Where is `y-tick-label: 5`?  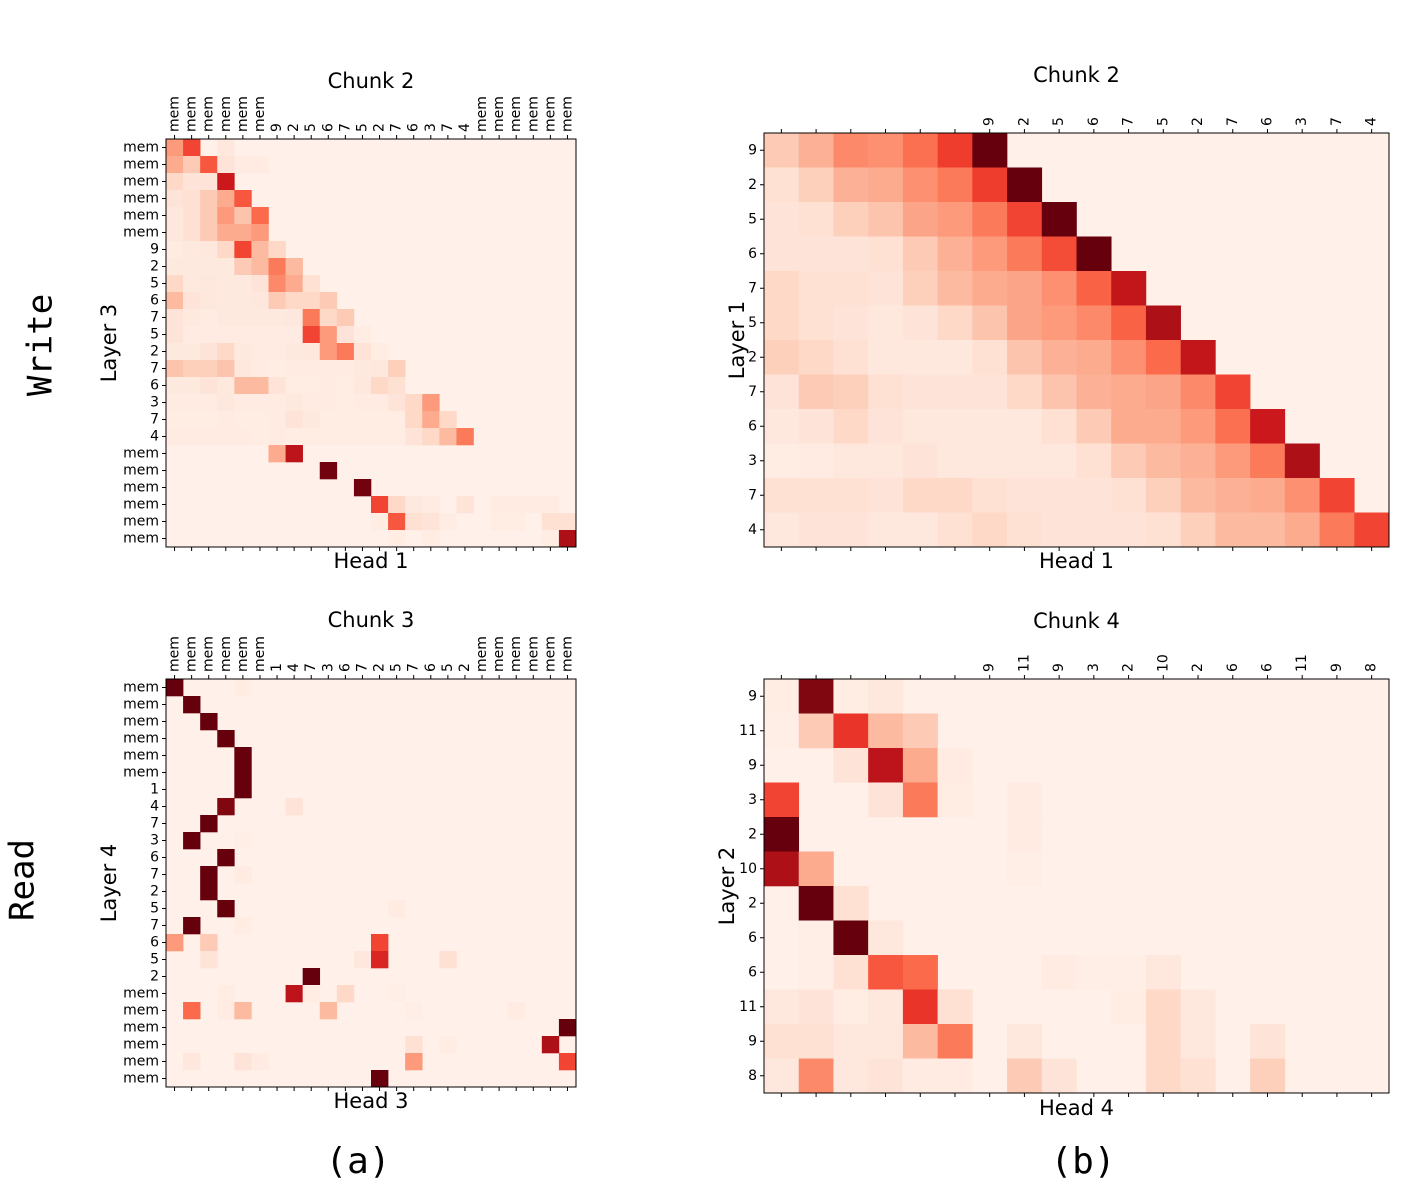
y-tick-label: 5 is located at coordinates (752, 219).